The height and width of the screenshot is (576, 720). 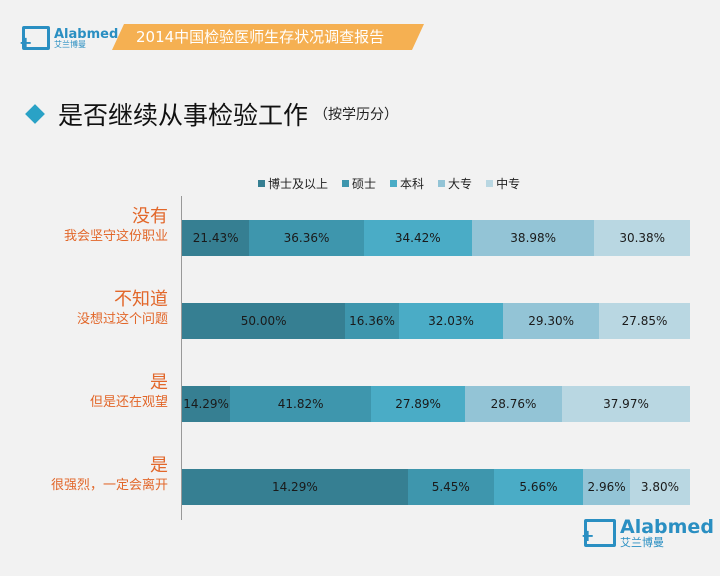 I want to click on legend-item: 大专, so click(x=455, y=183).